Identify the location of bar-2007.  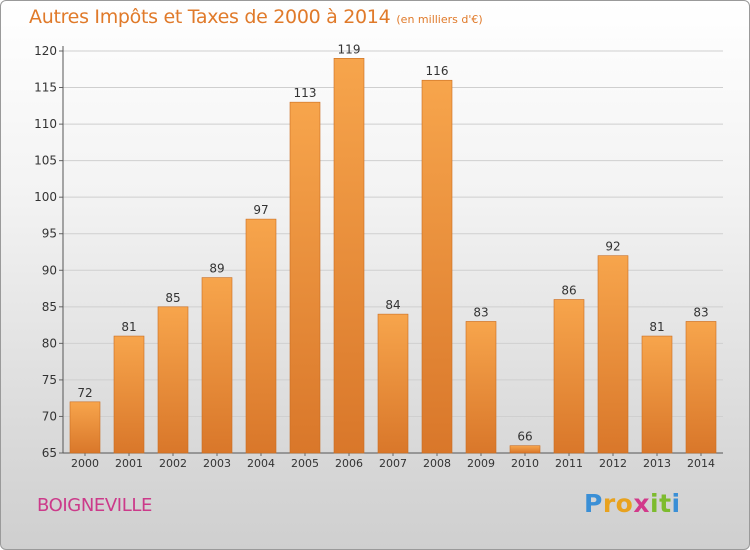
(393, 383).